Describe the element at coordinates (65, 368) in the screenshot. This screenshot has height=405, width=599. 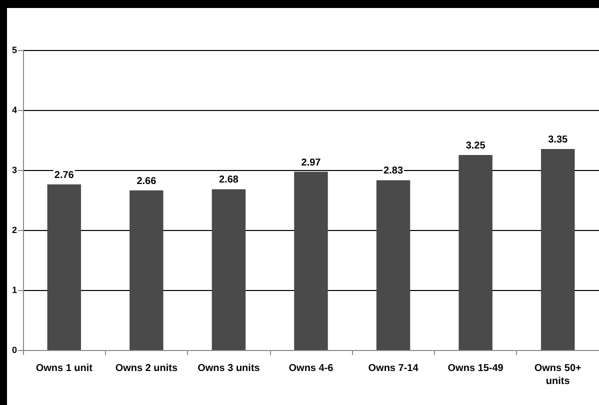
I see `x-tick-label: Owns 1 unit` at that location.